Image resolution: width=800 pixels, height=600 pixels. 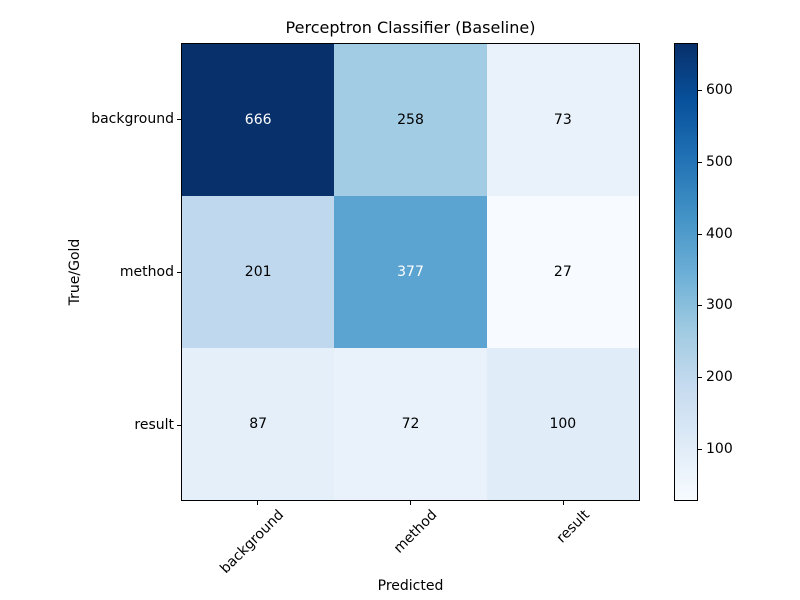 I want to click on y-tick-label: background, so click(x=132, y=119).